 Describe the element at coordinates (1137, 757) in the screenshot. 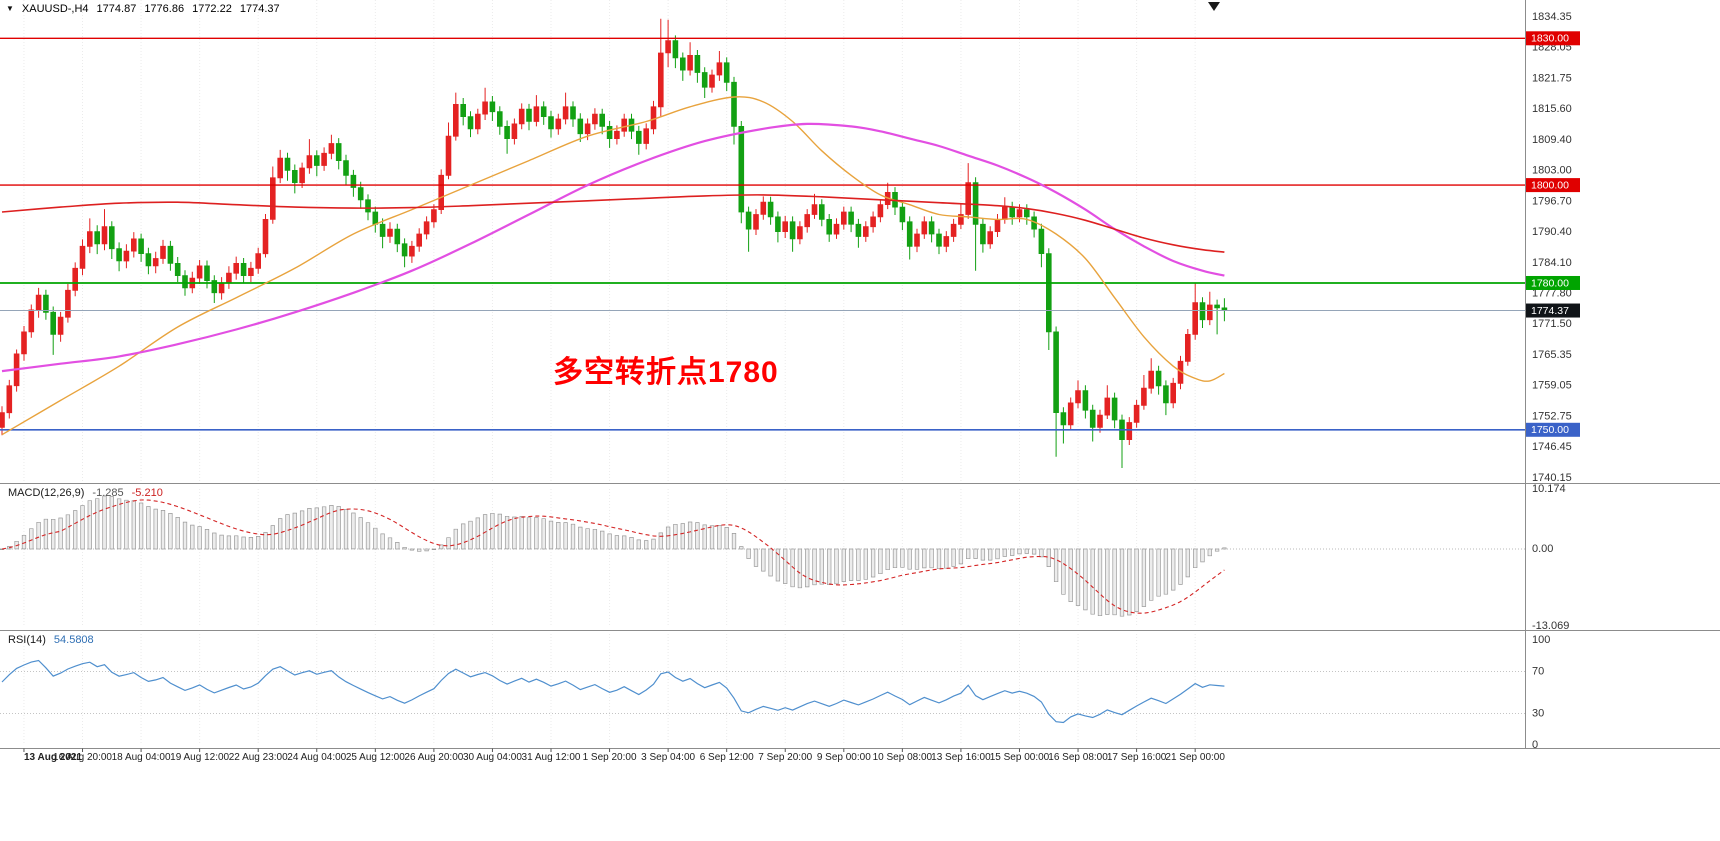

I see `time-tick-label: 17 Sep 16:00` at that location.